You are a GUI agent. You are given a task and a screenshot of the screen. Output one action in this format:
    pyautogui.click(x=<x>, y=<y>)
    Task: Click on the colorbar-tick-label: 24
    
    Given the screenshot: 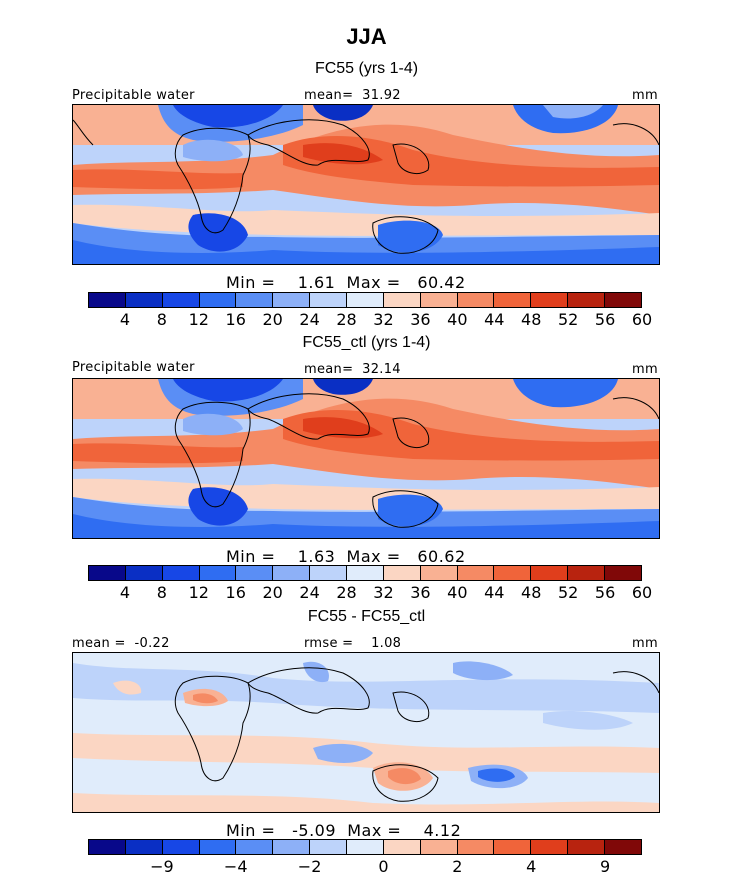 What is the action you would take?
    pyautogui.click(x=309, y=319)
    